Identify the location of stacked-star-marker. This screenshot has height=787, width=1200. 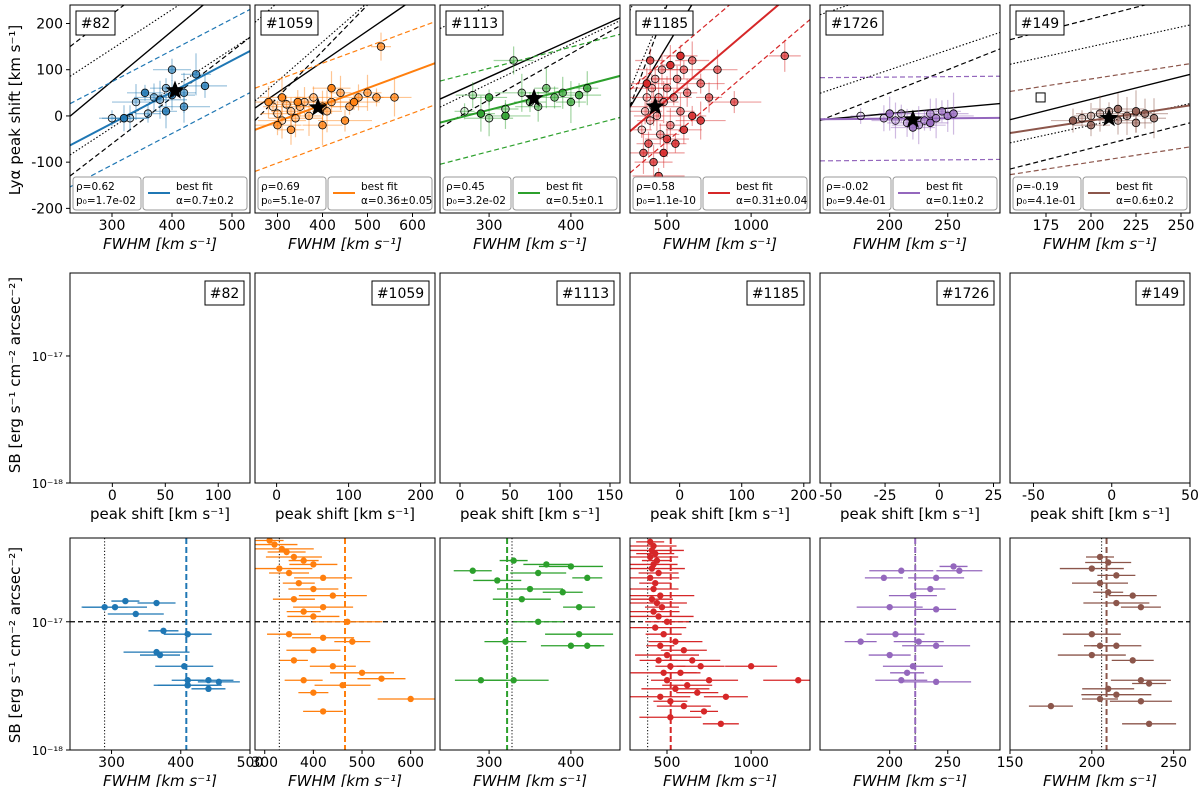
(318, 106).